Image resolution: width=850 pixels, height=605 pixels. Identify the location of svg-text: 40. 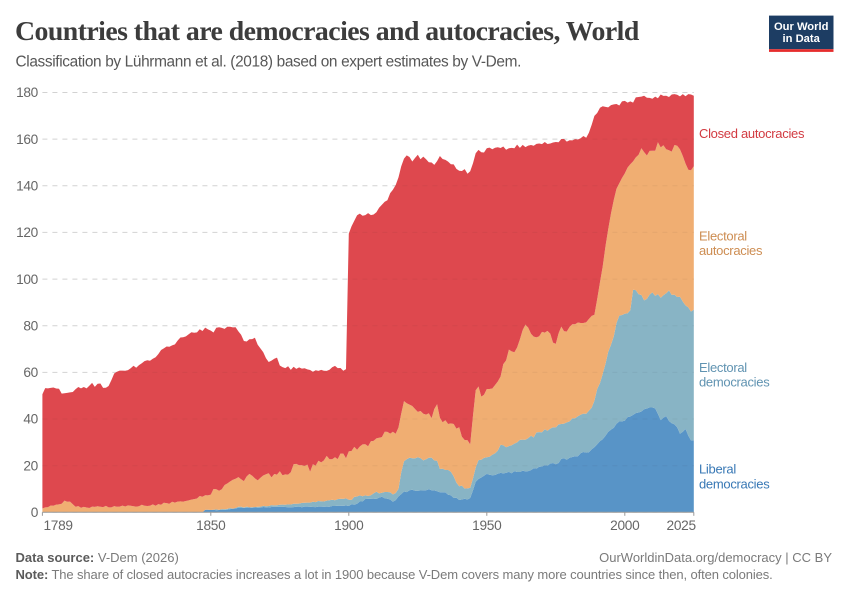
(30, 419).